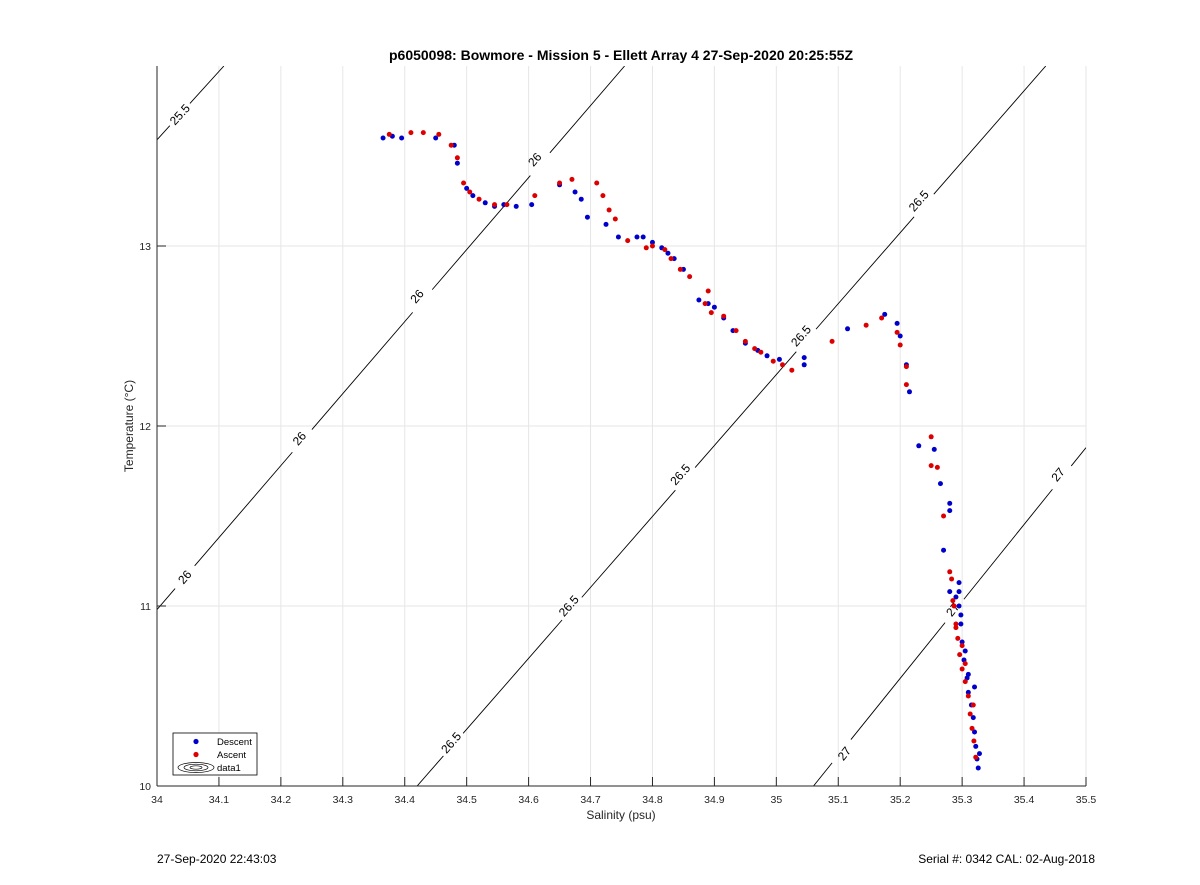  I want to click on contour-label-25.5-0: 25.5, so click(180, 114).